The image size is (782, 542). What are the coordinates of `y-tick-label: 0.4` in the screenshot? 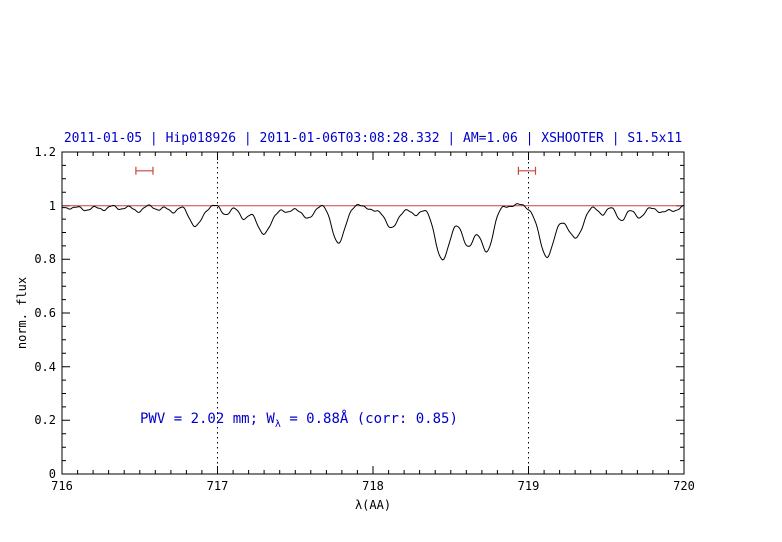 It's located at (45, 366).